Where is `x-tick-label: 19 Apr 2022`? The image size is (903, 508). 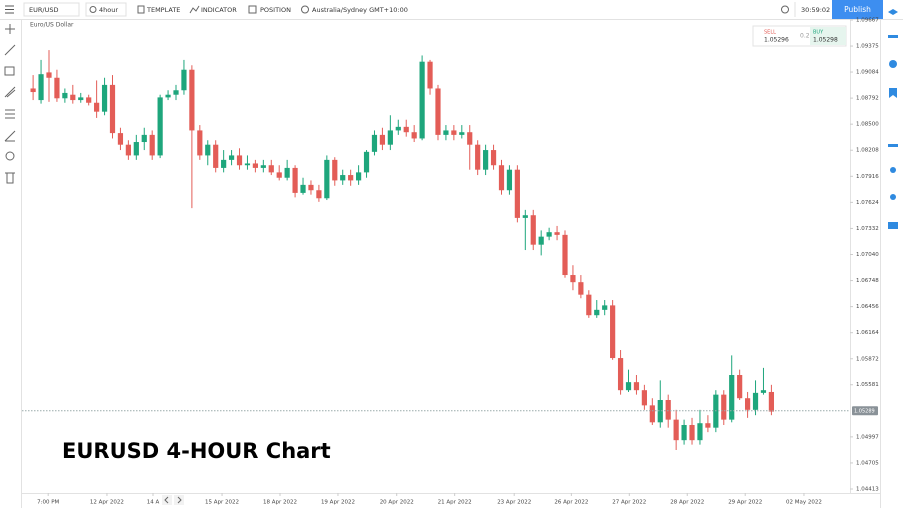
x-tick-label: 19 Apr 2022 is located at coordinates (338, 503).